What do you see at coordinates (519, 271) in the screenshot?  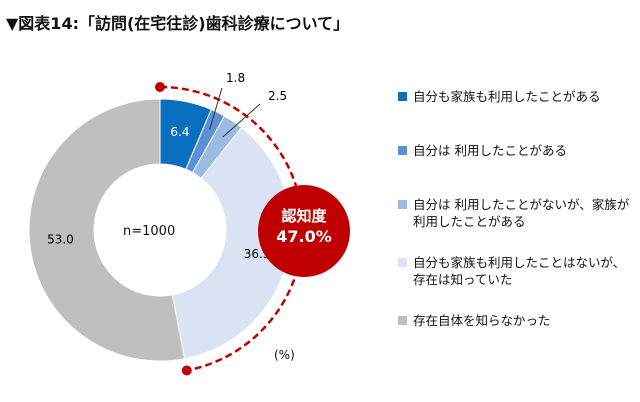 I see `legend-label: 自分も家族も利用したことはないが、存在は知っていた` at bounding box center [519, 271].